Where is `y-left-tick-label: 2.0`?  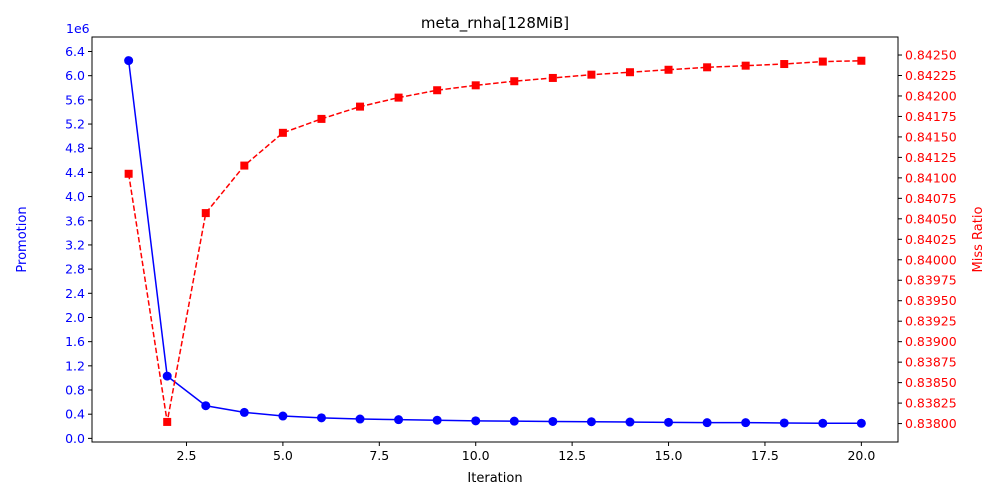 y-left-tick-label: 2.0 is located at coordinates (75, 317).